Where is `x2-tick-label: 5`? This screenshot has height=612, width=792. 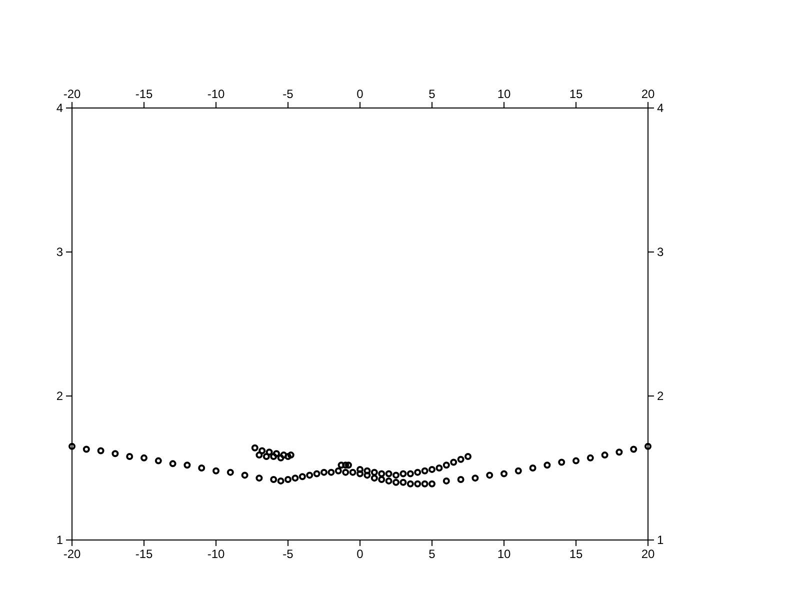
x2-tick-label: 5 is located at coordinates (432, 94).